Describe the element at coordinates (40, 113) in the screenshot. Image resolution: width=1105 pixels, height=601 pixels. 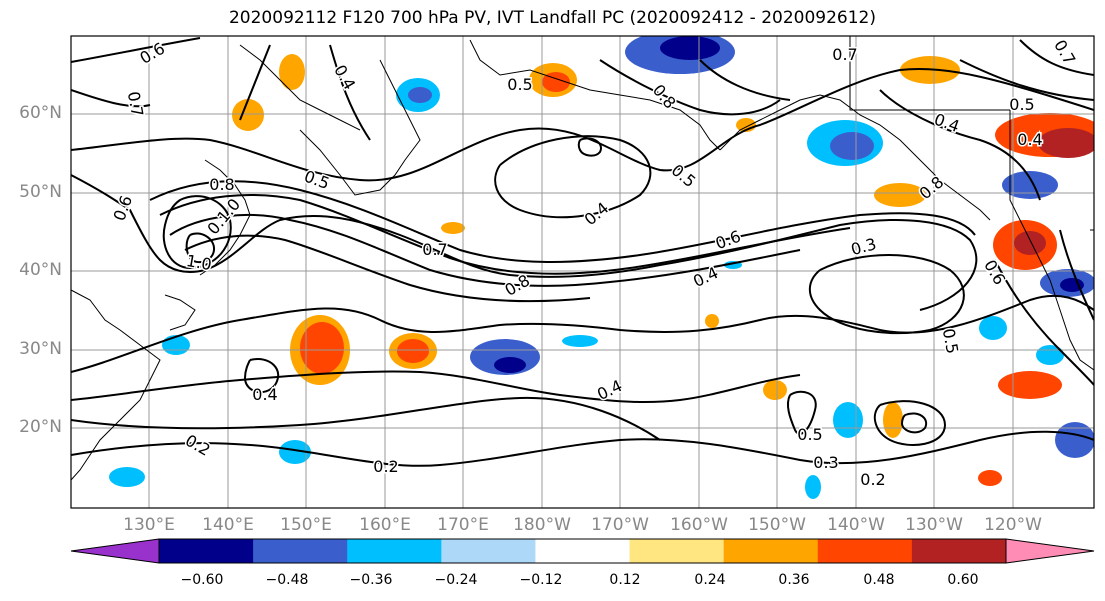
I see `lat-label: 60°N` at that location.